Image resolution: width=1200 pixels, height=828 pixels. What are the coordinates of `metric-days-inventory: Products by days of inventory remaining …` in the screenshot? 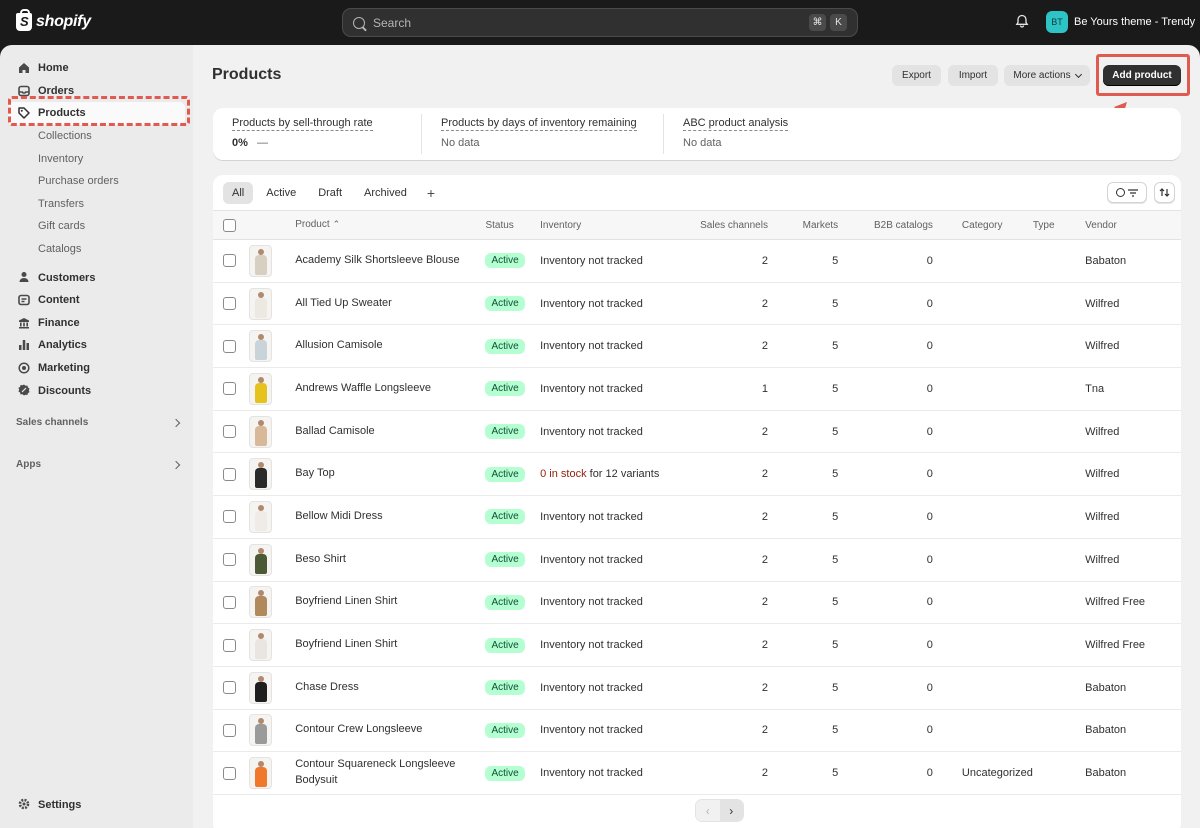 It's located at (539, 134).